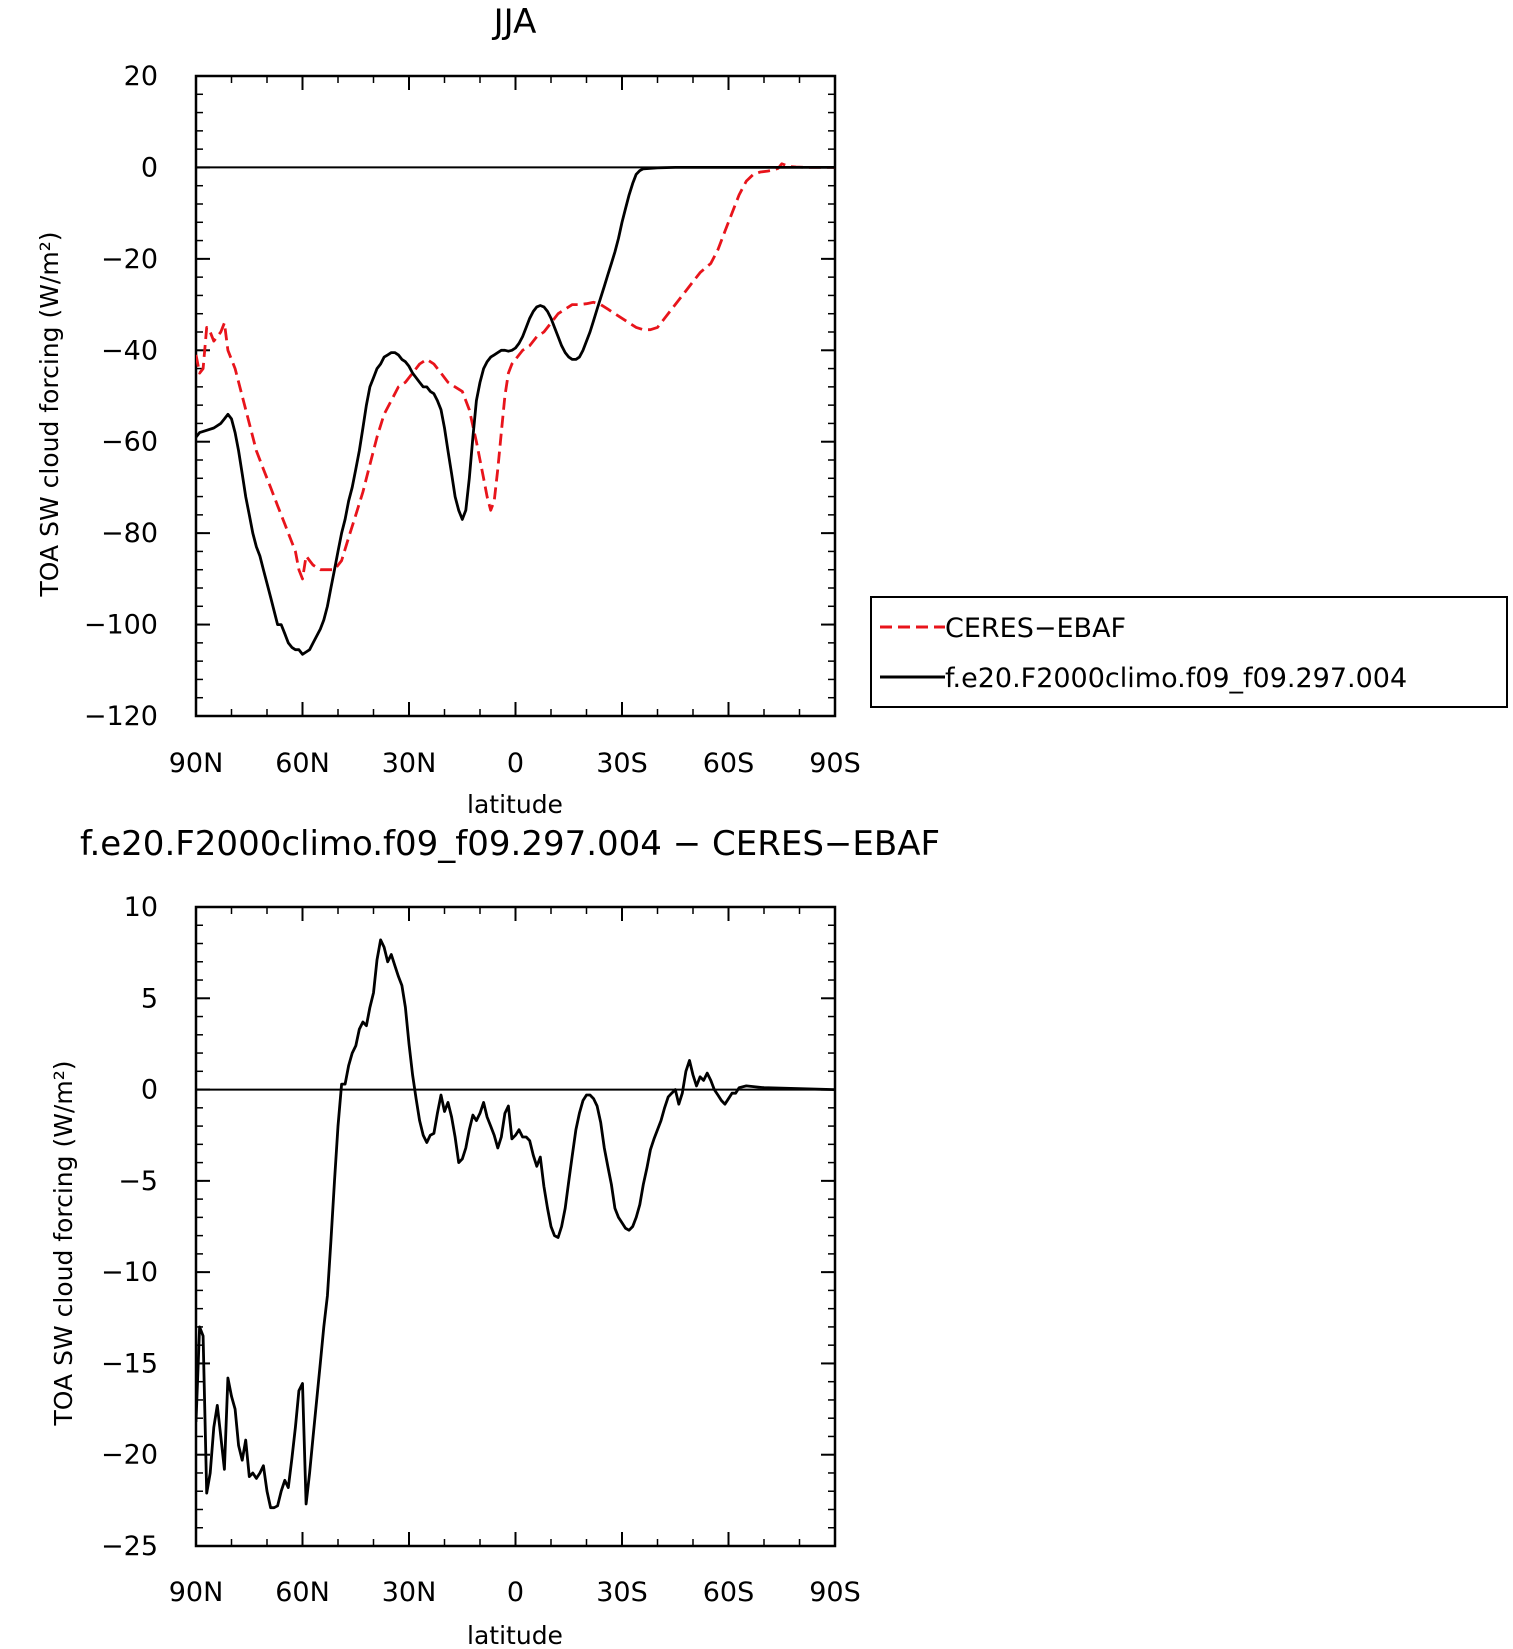 The height and width of the screenshot is (1649, 1513). Describe the element at coordinates (515, 1224) in the screenshot. I see `series-line-difference` at that location.